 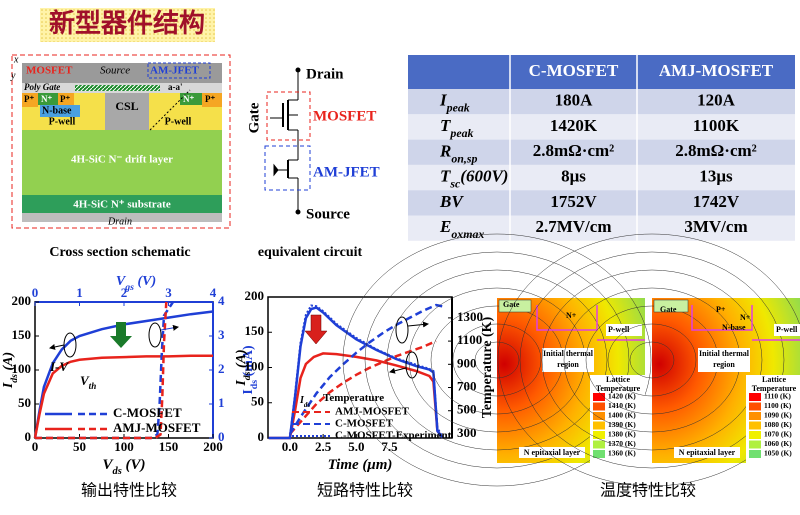 I want to click on annotation-part: Temperature, so click(x=353, y=398).